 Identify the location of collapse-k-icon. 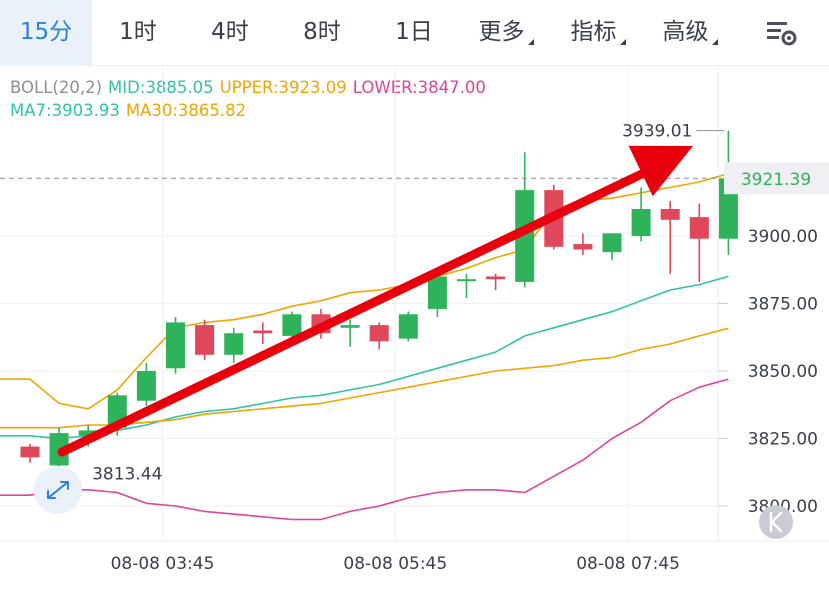
(776, 522).